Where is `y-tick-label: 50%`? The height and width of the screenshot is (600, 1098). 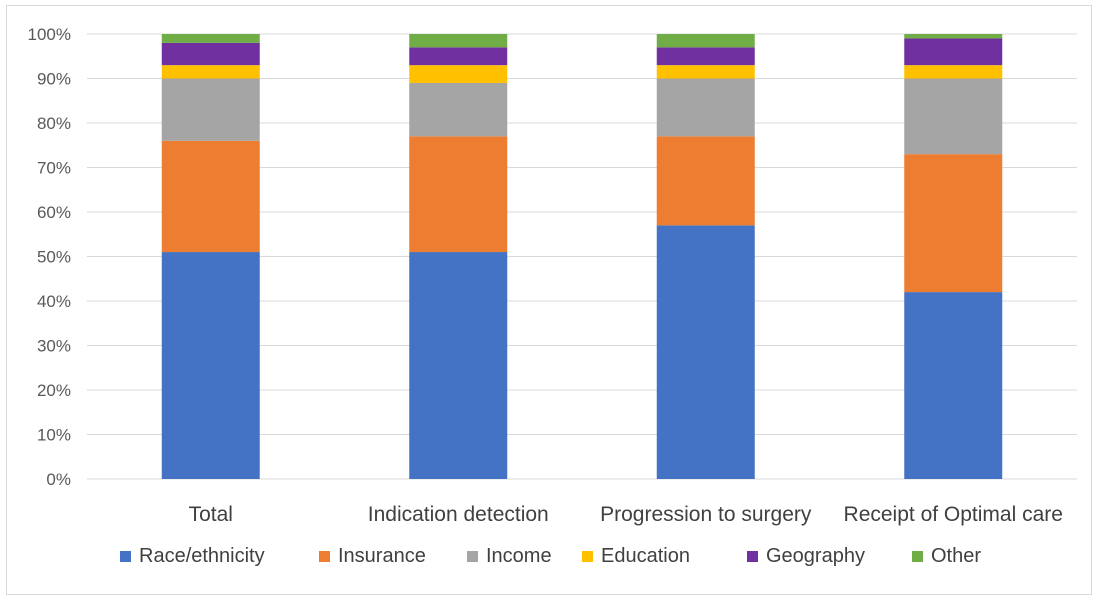 y-tick-label: 50% is located at coordinates (54, 257).